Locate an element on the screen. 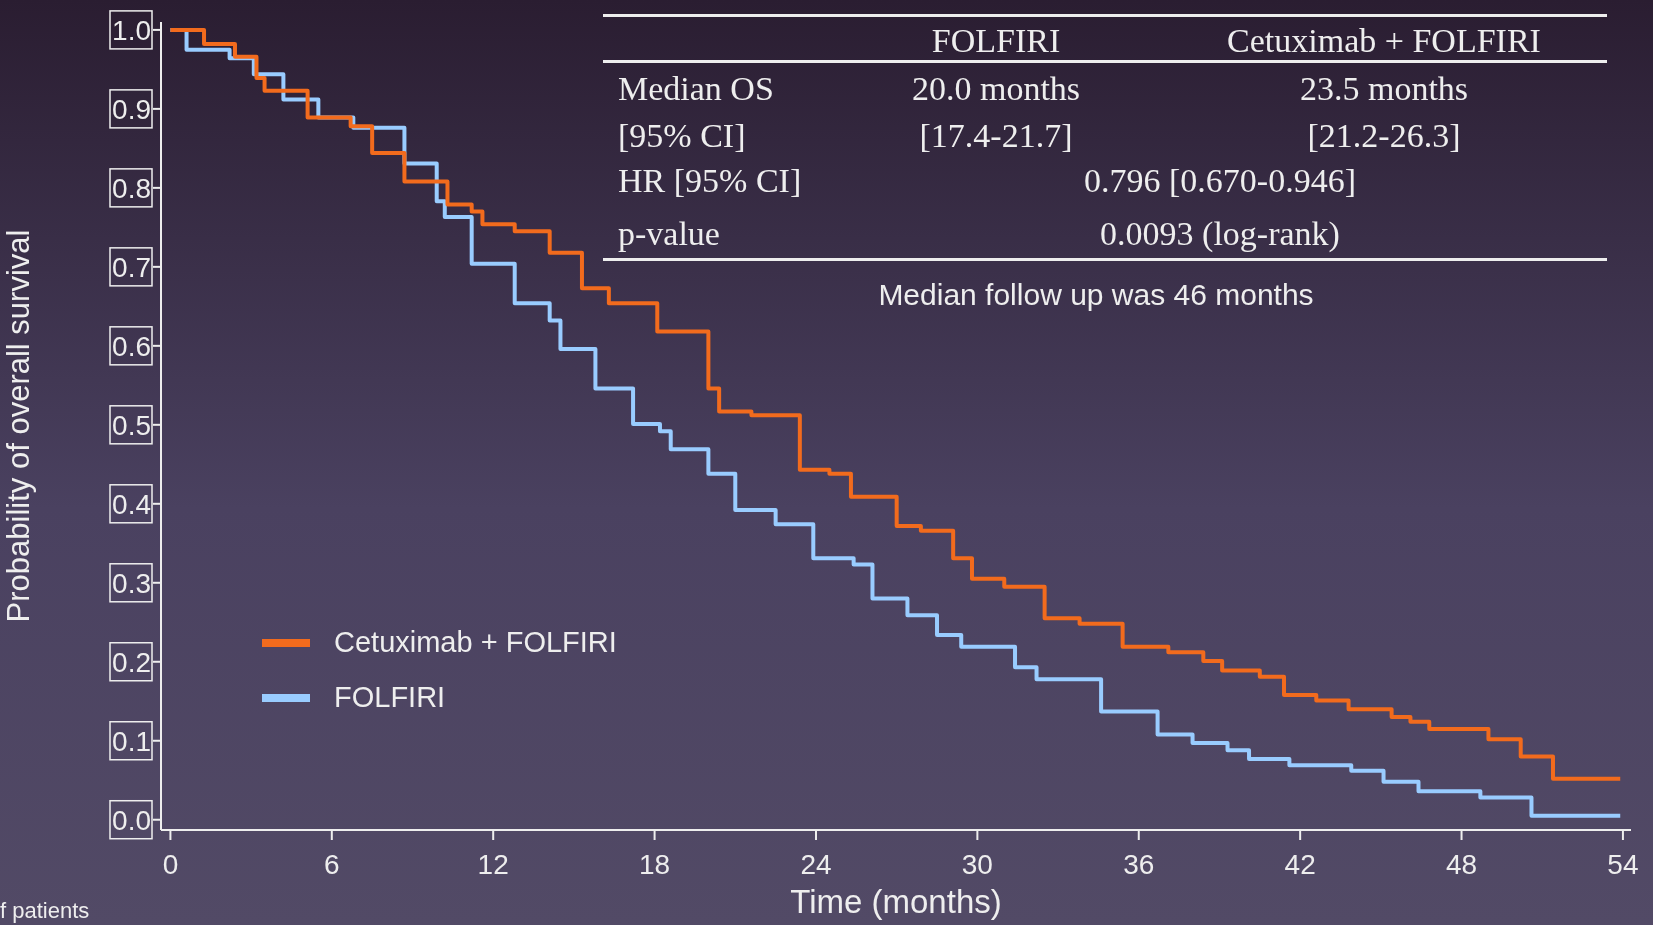 Image resolution: width=1653 pixels, height=925 pixels. x-tick-label: 42 is located at coordinates (1300, 864).